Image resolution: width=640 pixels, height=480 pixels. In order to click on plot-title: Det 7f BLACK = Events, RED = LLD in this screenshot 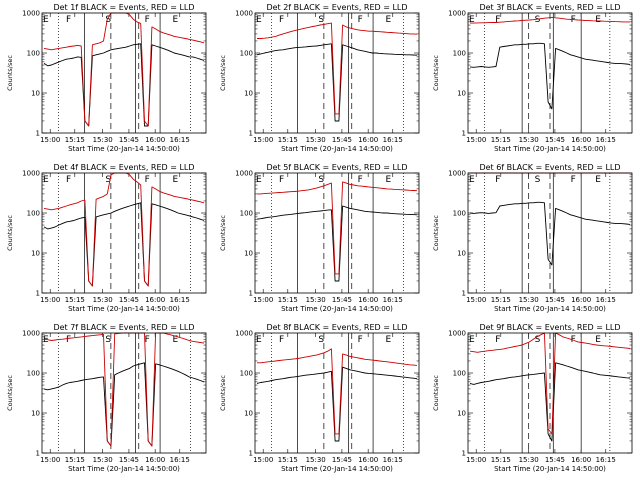, I will do `click(123, 327)`.